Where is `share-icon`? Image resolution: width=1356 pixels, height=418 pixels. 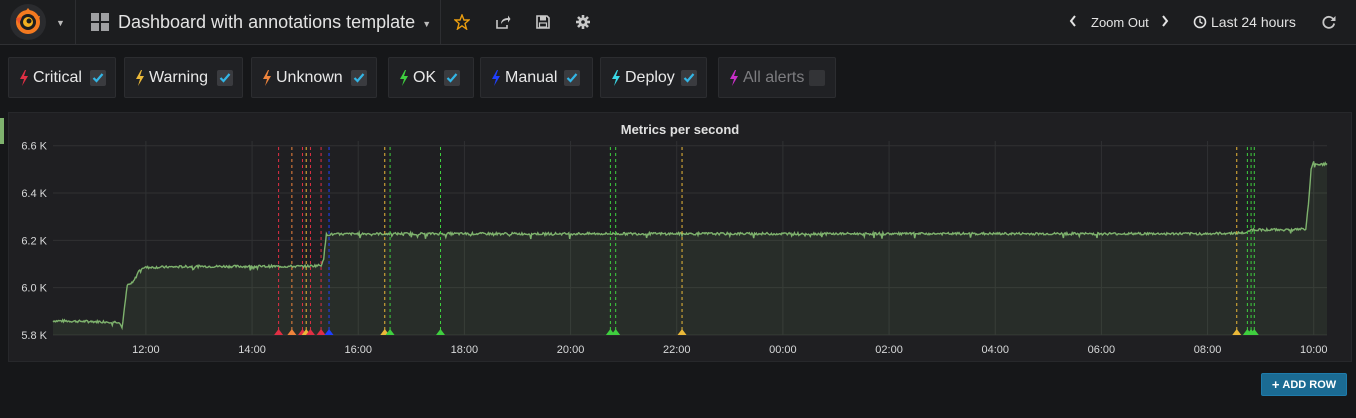
share-icon is located at coordinates (503, 22).